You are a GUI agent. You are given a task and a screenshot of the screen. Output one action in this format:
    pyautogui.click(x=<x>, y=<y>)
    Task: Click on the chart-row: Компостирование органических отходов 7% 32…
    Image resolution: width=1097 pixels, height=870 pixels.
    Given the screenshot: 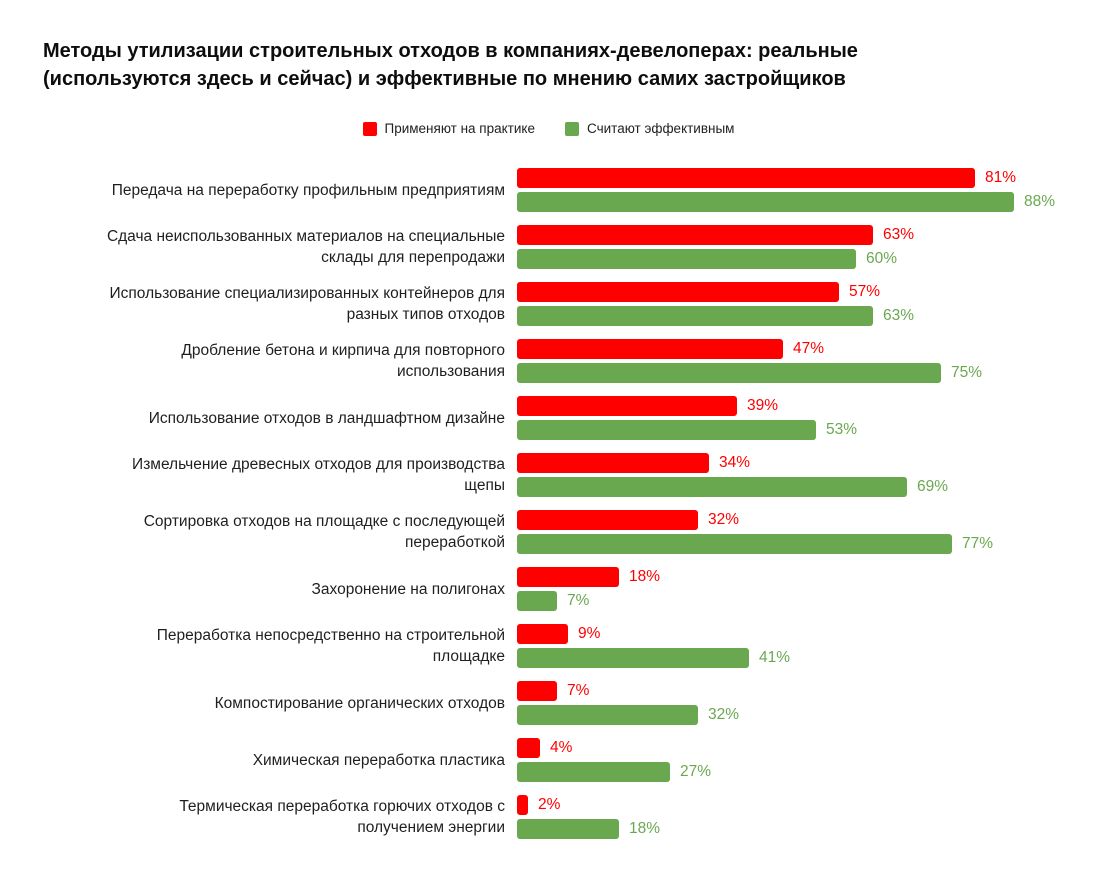 What is the action you would take?
    pyautogui.click(x=548, y=703)
    